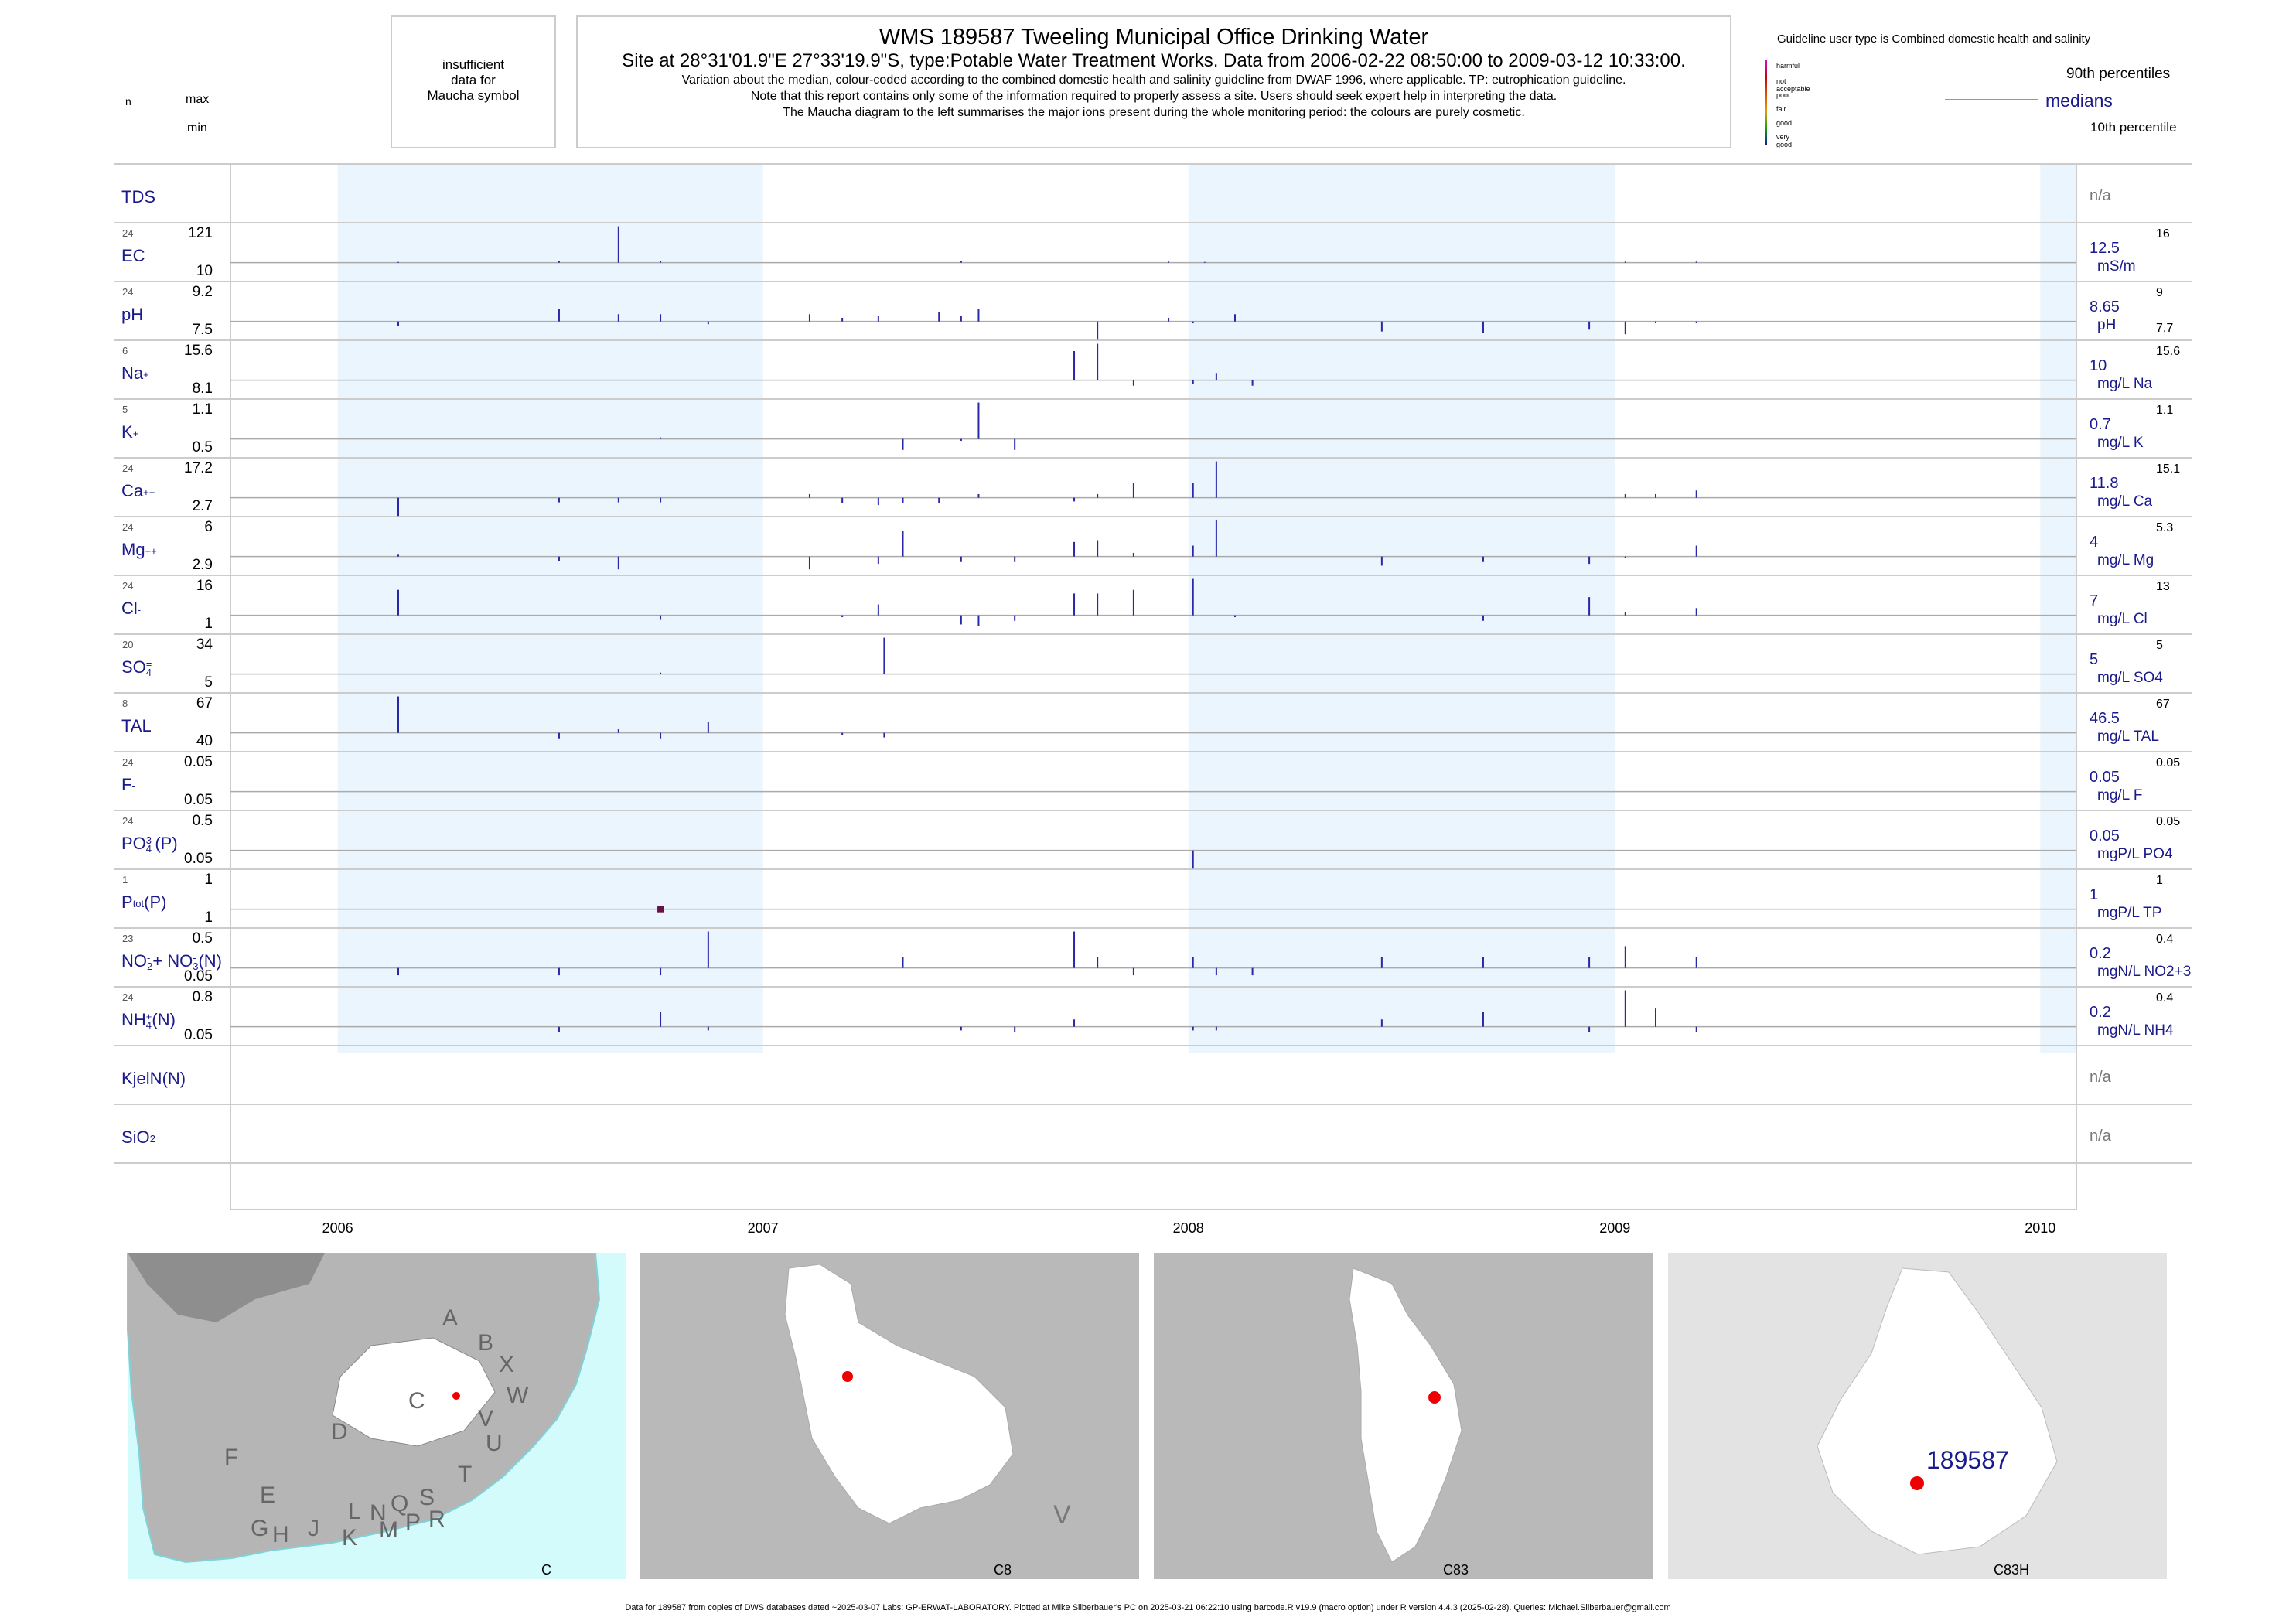 The image size is (2296, 1624). What do you see at coordinates (2105, 307) in the screenshot?
I see `series-median-pH: 8.65` at bounding box center [2105, 307].